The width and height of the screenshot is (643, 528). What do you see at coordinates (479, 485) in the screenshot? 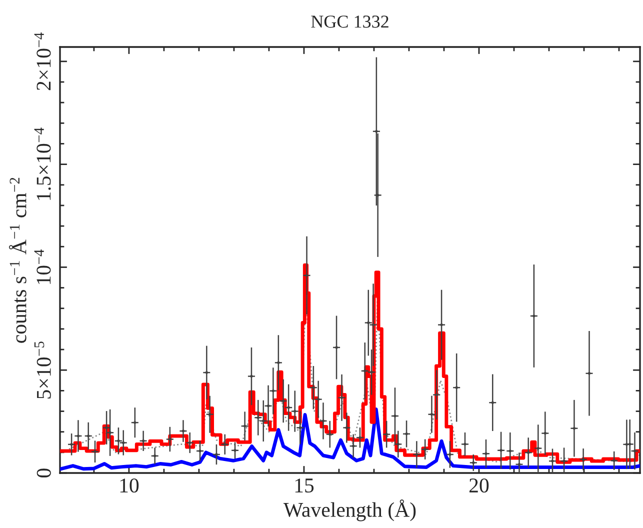
I see `x-tick-label: 20` at bounding box center [479, 485].